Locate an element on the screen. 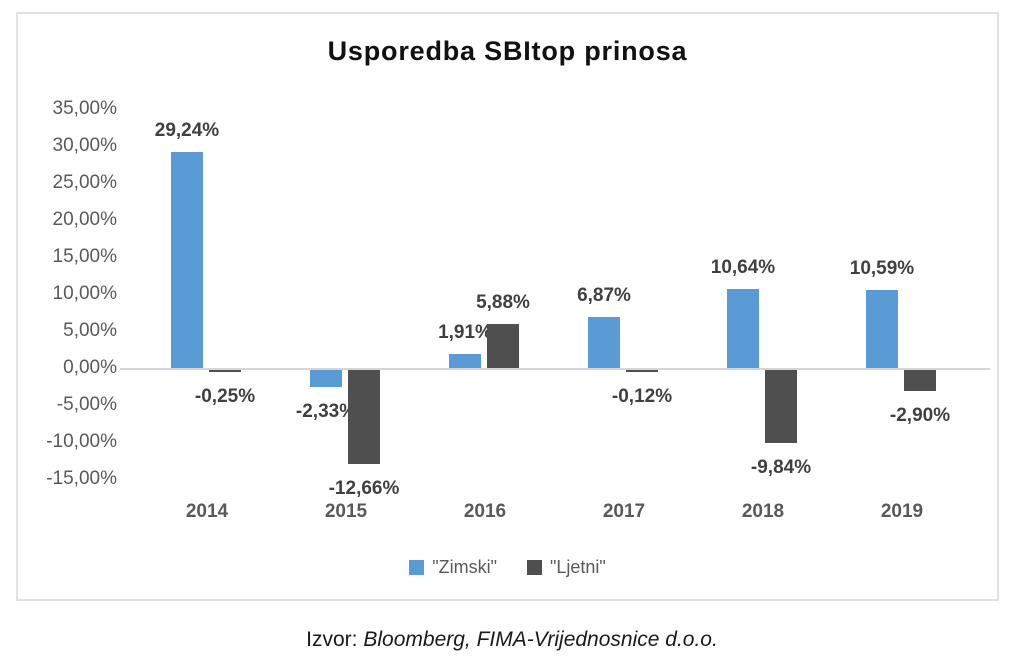 This screenshot has width=1024, height=672. chart-title: Usporedba SBItop prinosa is located at coordinates (507, 51).